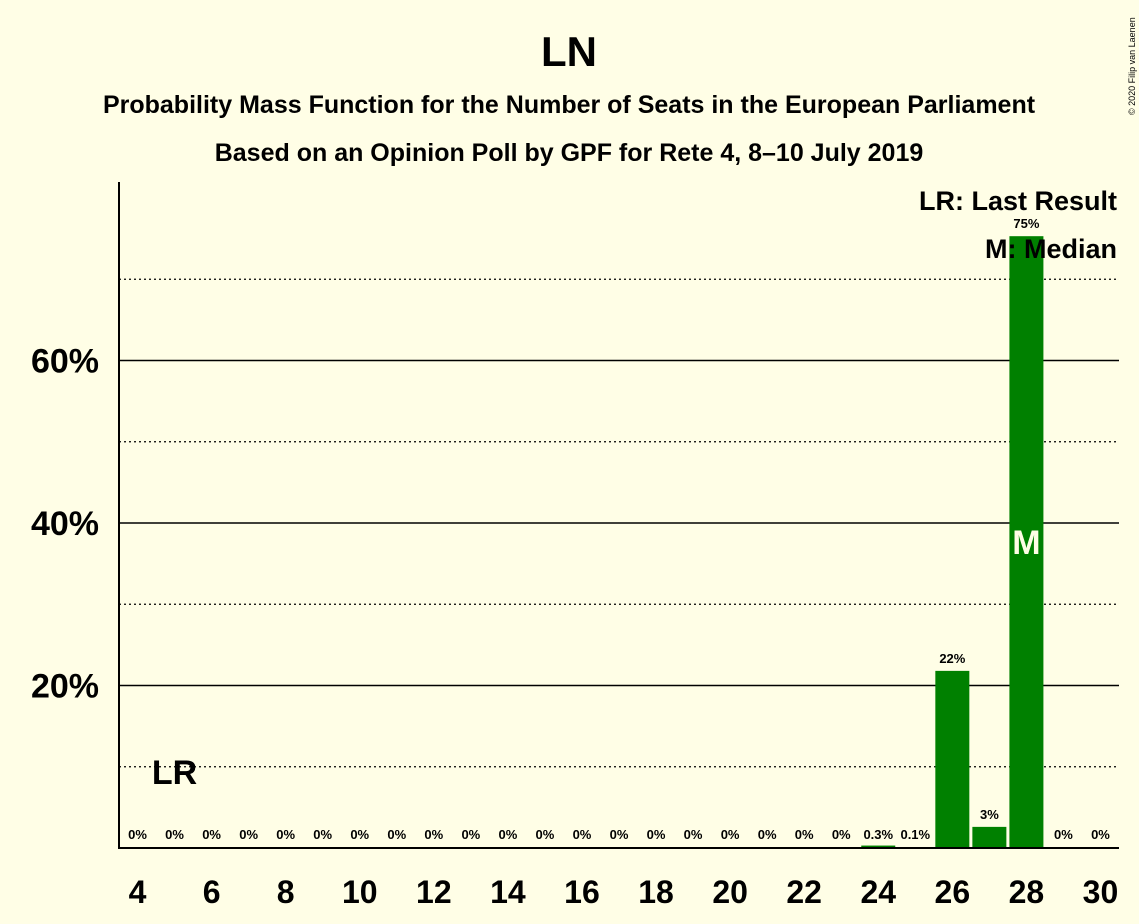 This screenshot has height=924, width=1139. Describe the element at coordinates (624, 892) in the screenshot. I see `x-tick-labels: 4 6 8 10 12 14 16 18 20 22 24 26 28 30` at that location.